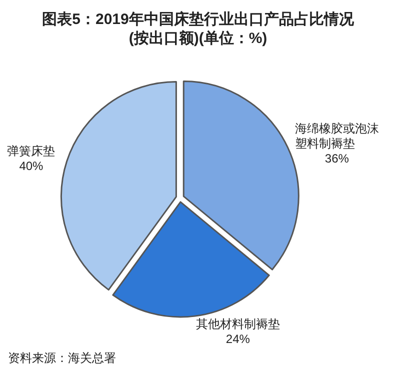  What do you see at coordinates (336, 135) in the screenshot?
I see `slice-label: 海绵橡胶或泡沫塑料制褥垫` at bounding box center [336, 135].